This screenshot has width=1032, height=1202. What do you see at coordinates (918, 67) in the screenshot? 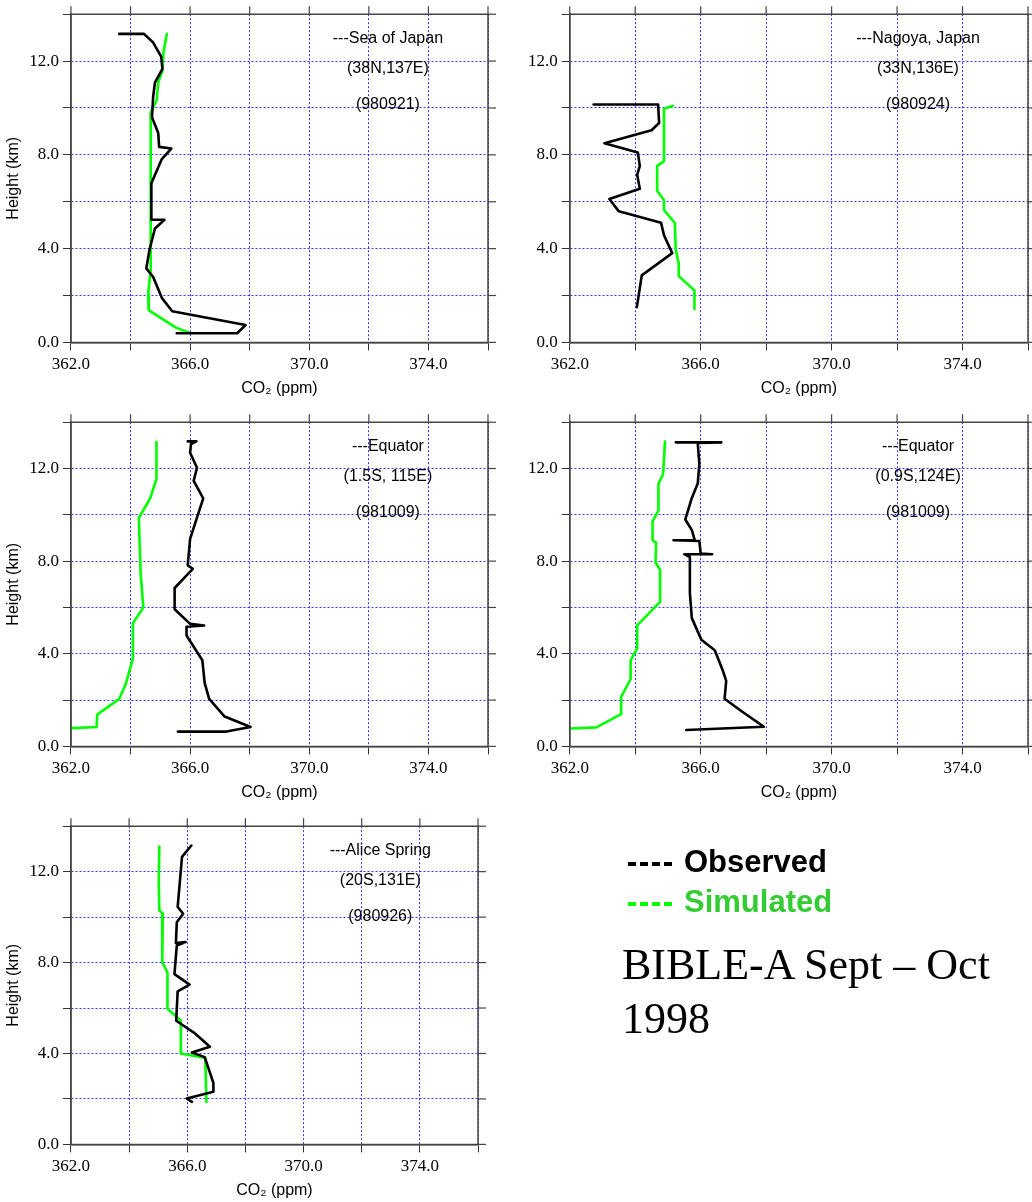
I see `annotation: (33N,136E)` at bounding box center [918, 67].